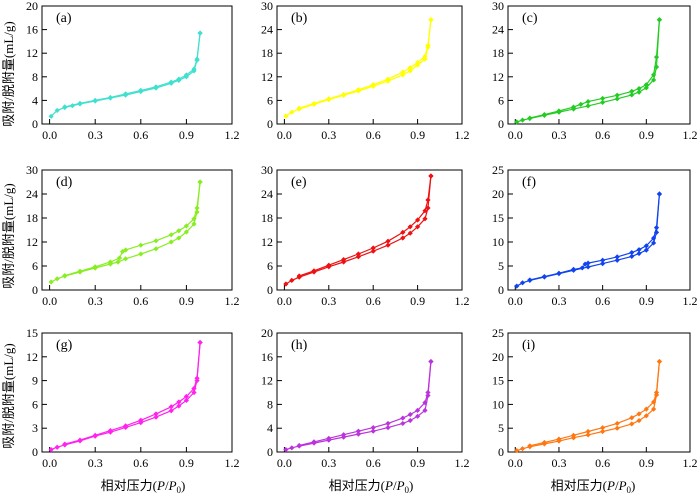  I want to click on x-axis-label-col-1: 相对压力(P/P0), so click(143, 486).